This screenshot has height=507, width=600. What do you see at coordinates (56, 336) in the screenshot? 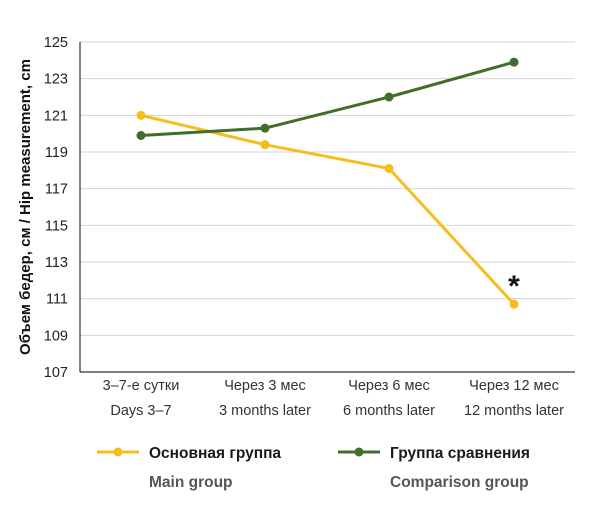
I see `y-tick-label: 109` at bounding box center [56, 336].